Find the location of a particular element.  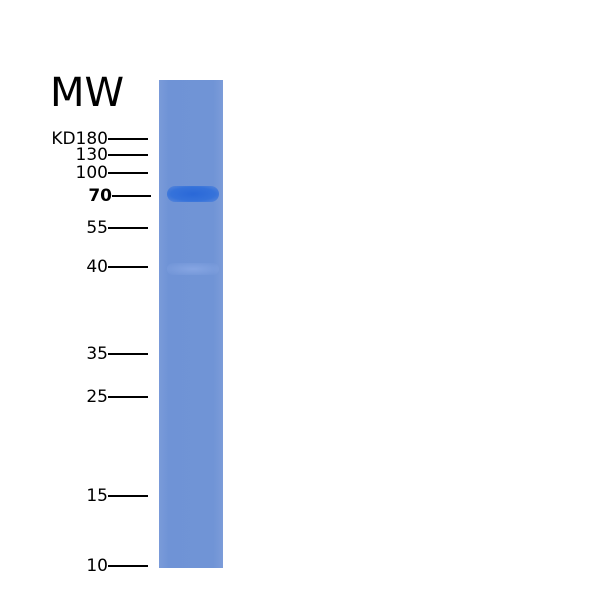

faint-band-40kd is located at coordinates (193, 269).